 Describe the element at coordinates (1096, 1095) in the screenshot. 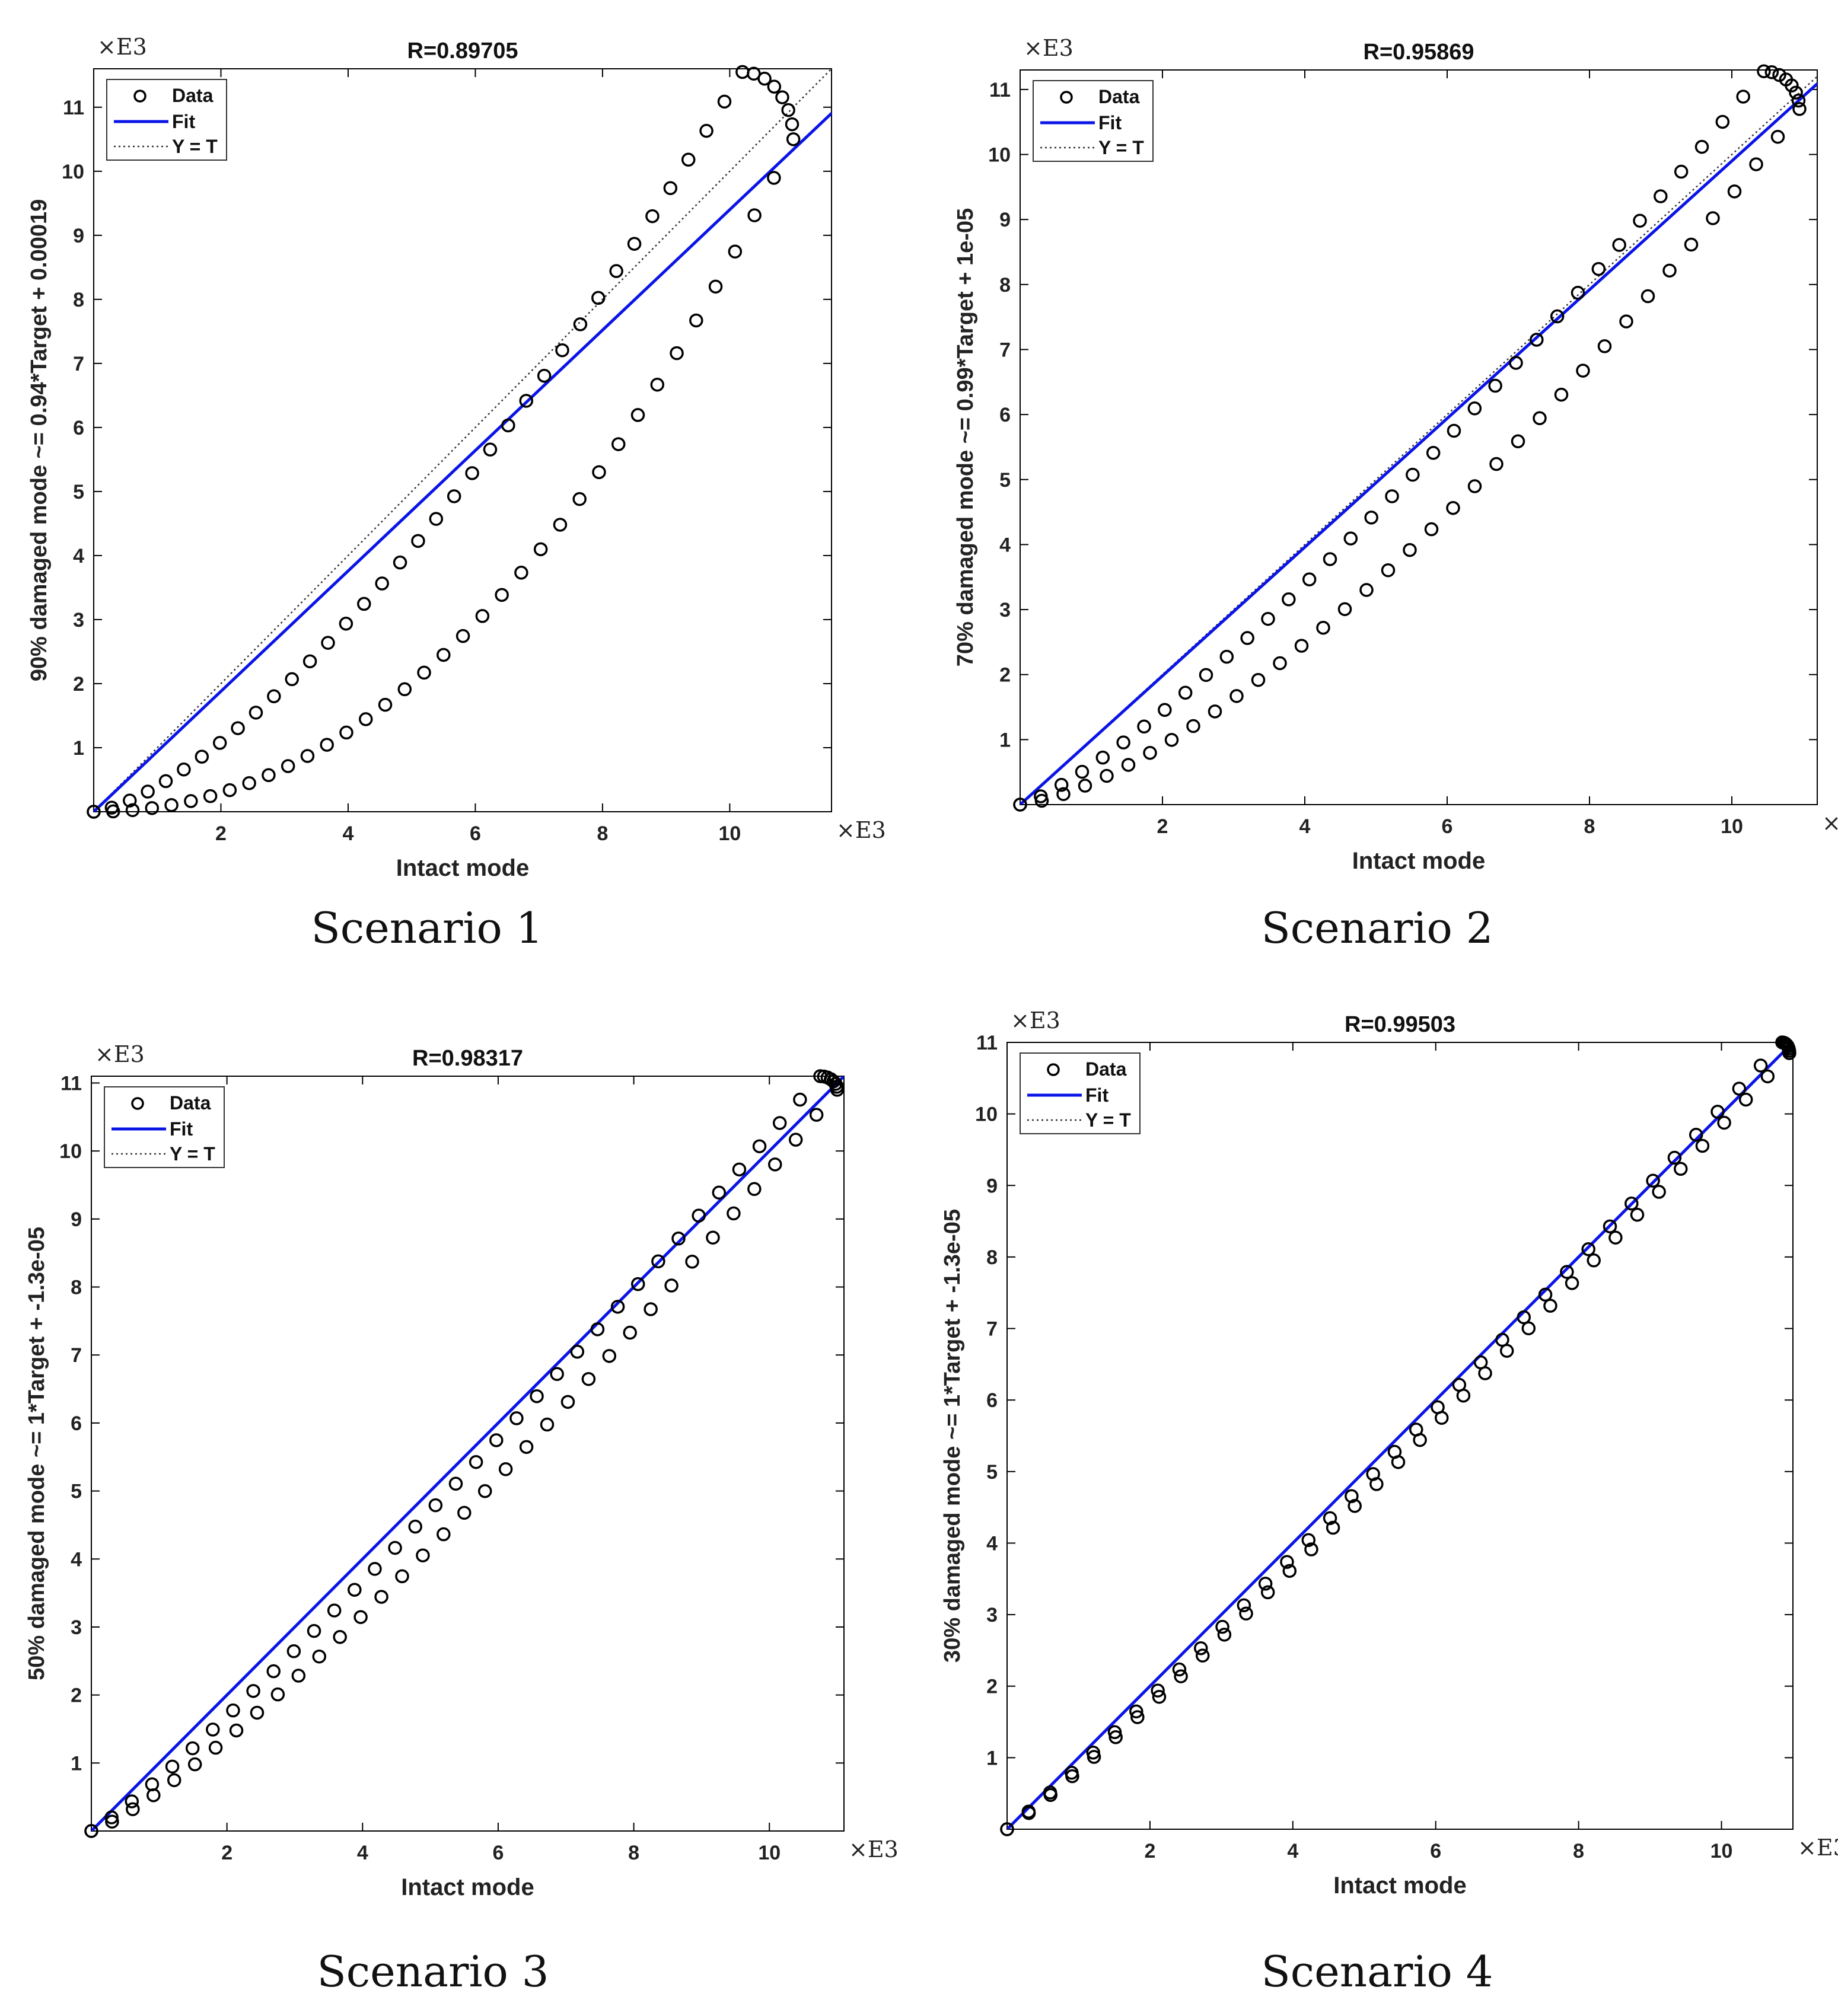

I see `legend-label: Fit` at that location.